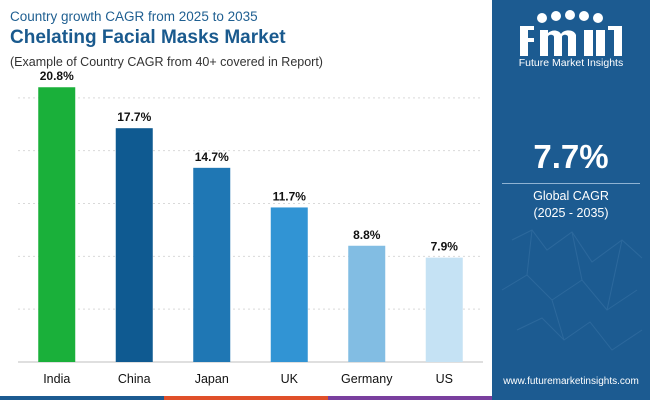  Describe the element at coordinates (134, 379) in the screenshot. I see `x-tick-label-china: China` at that location.